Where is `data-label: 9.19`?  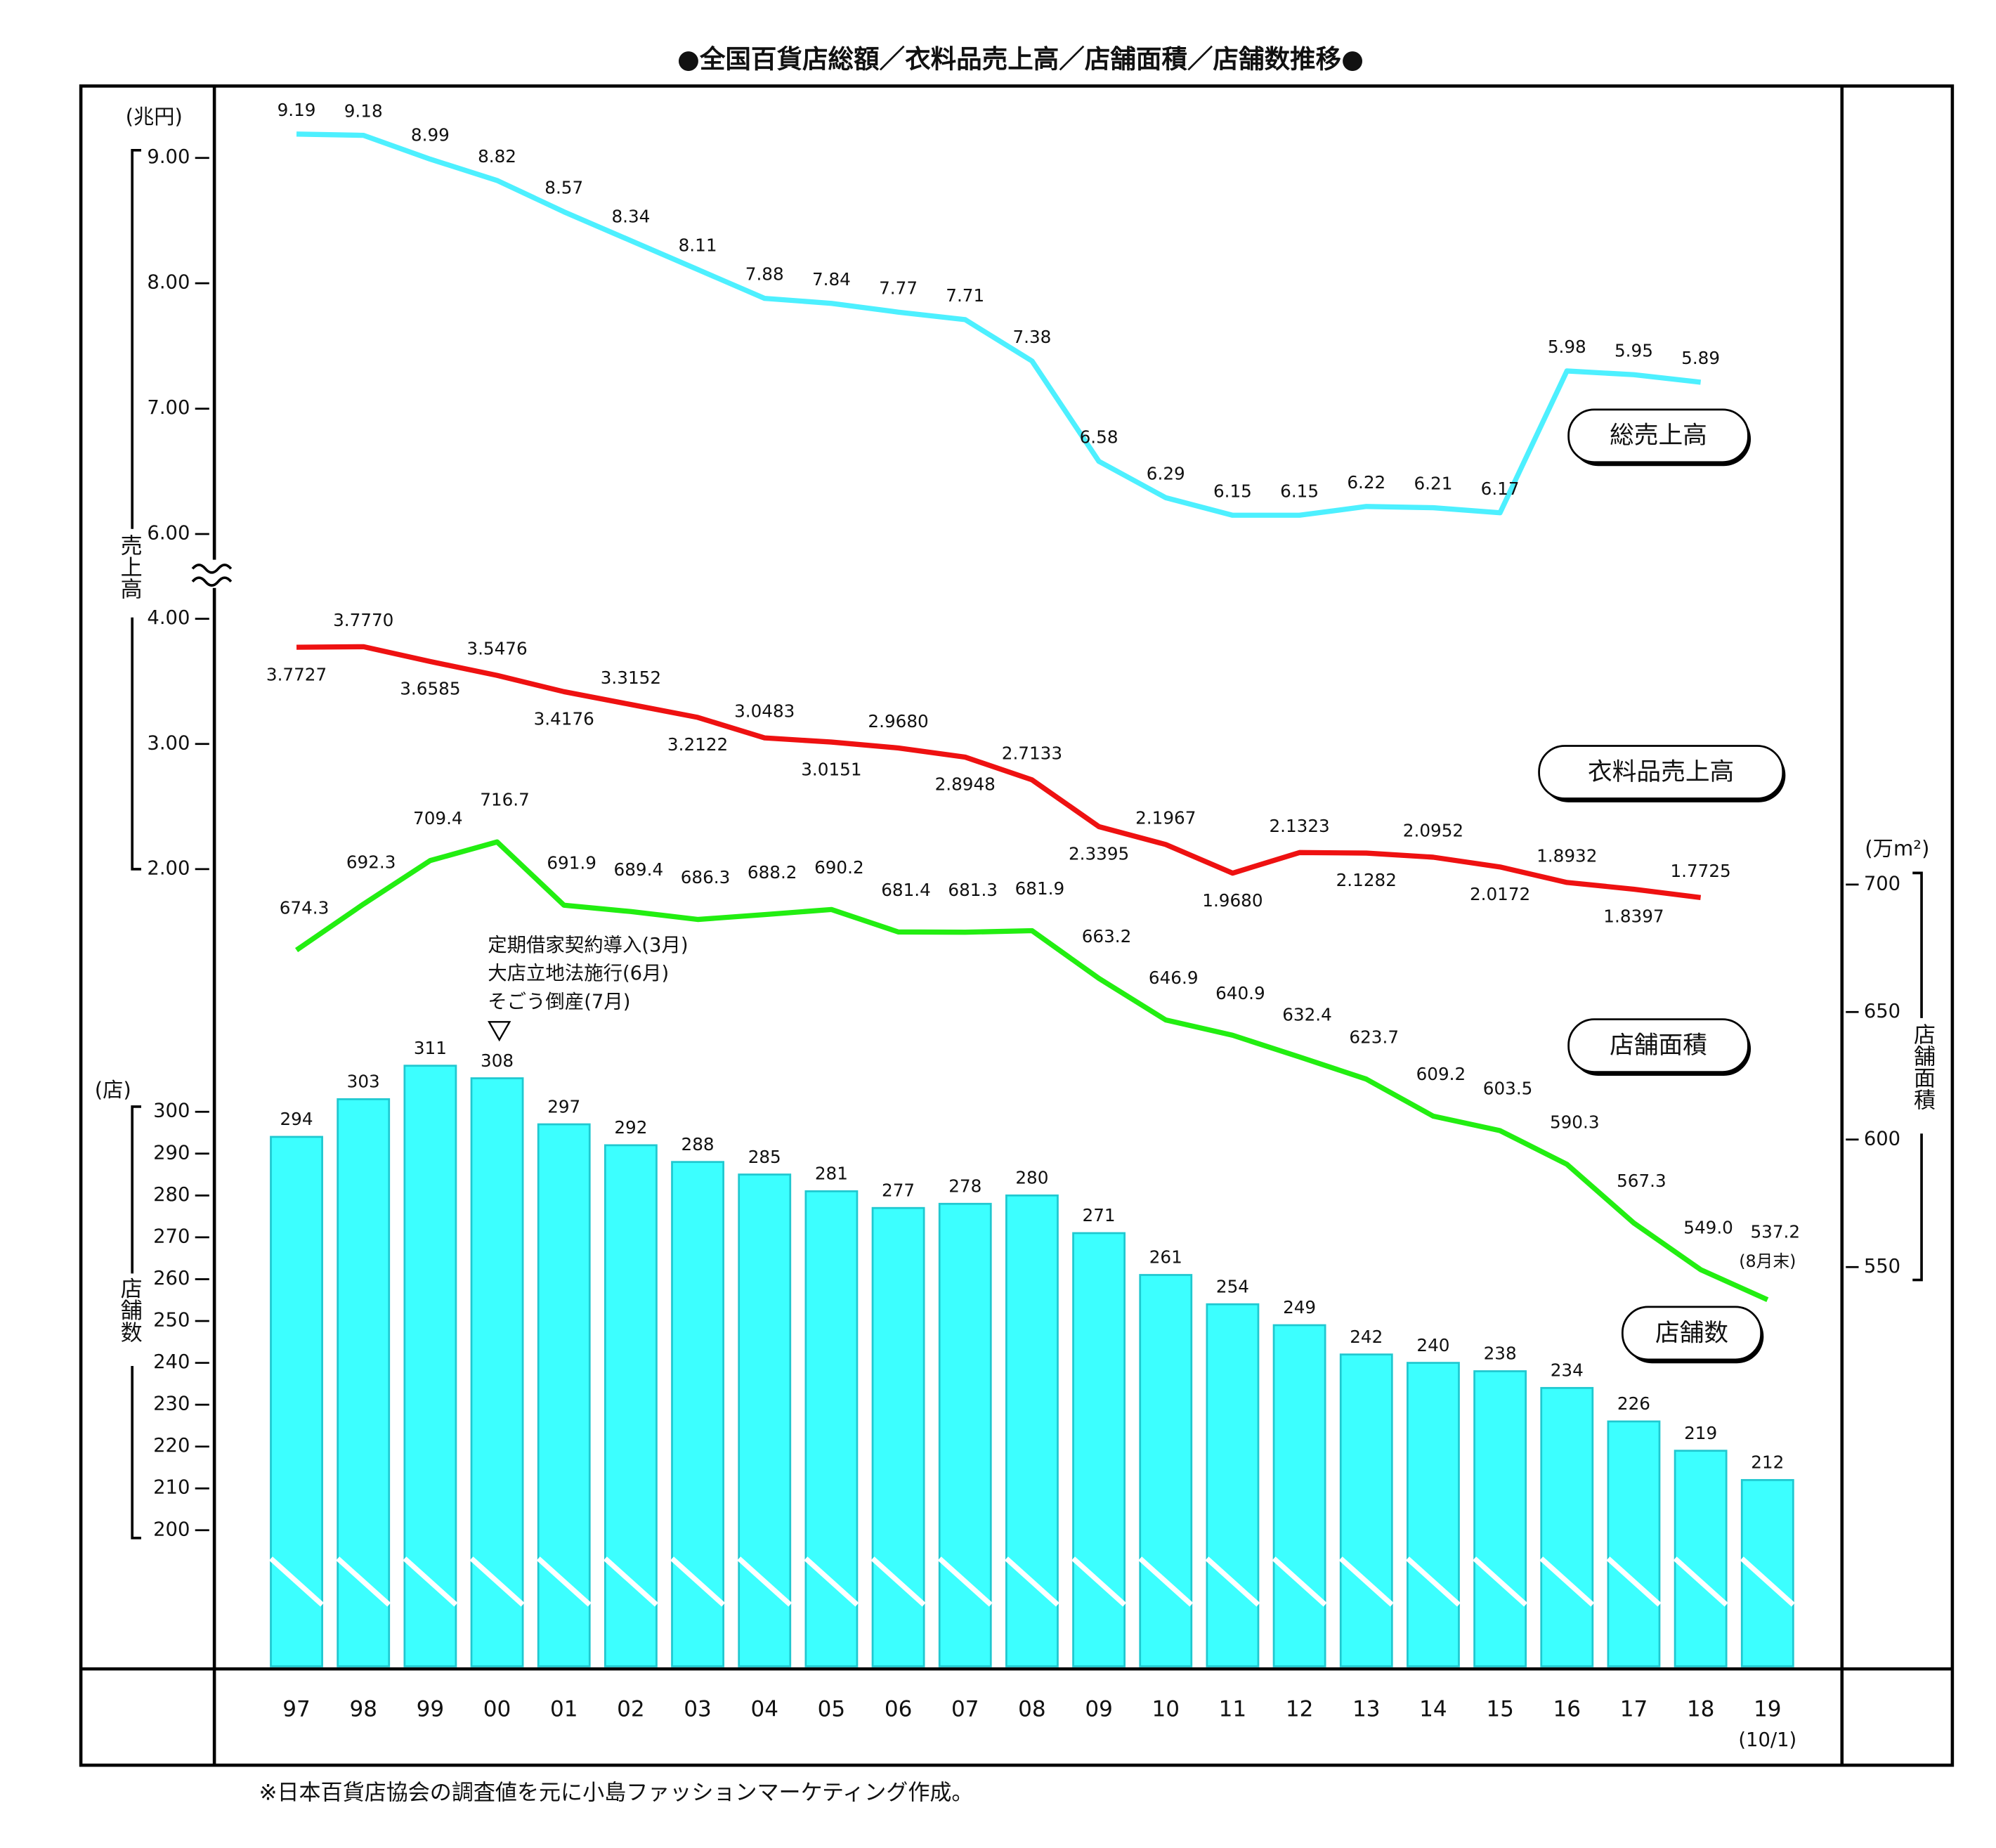
data-label: 9.19 is located at coordinates (297, 110).